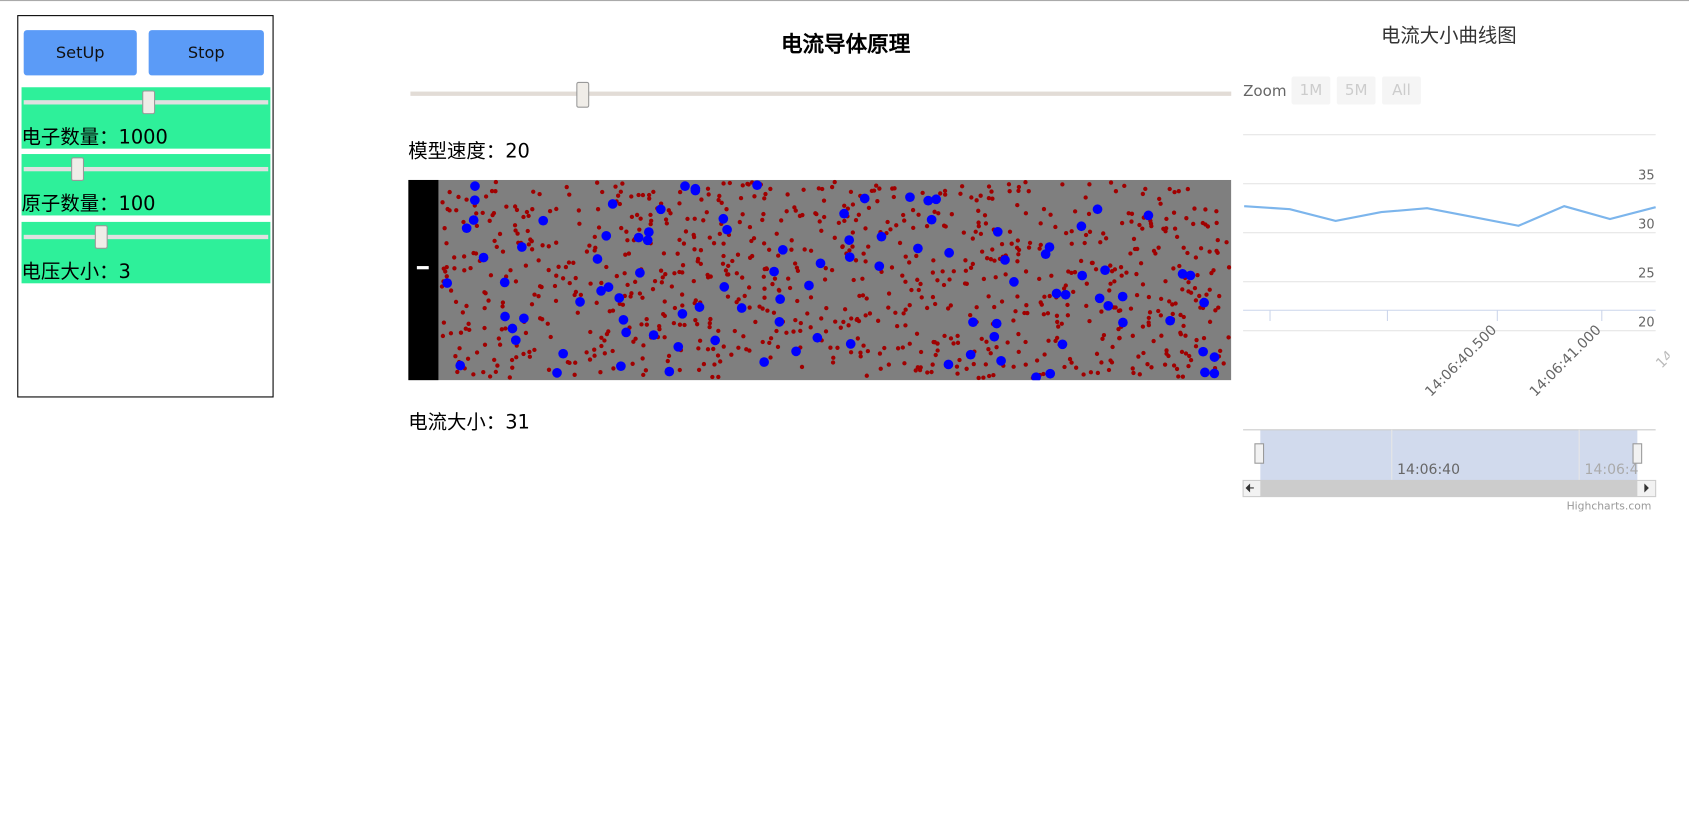 This screenshot has width=1689, height=829. I want to click on setup-button: SetUp, so click(80, 53).